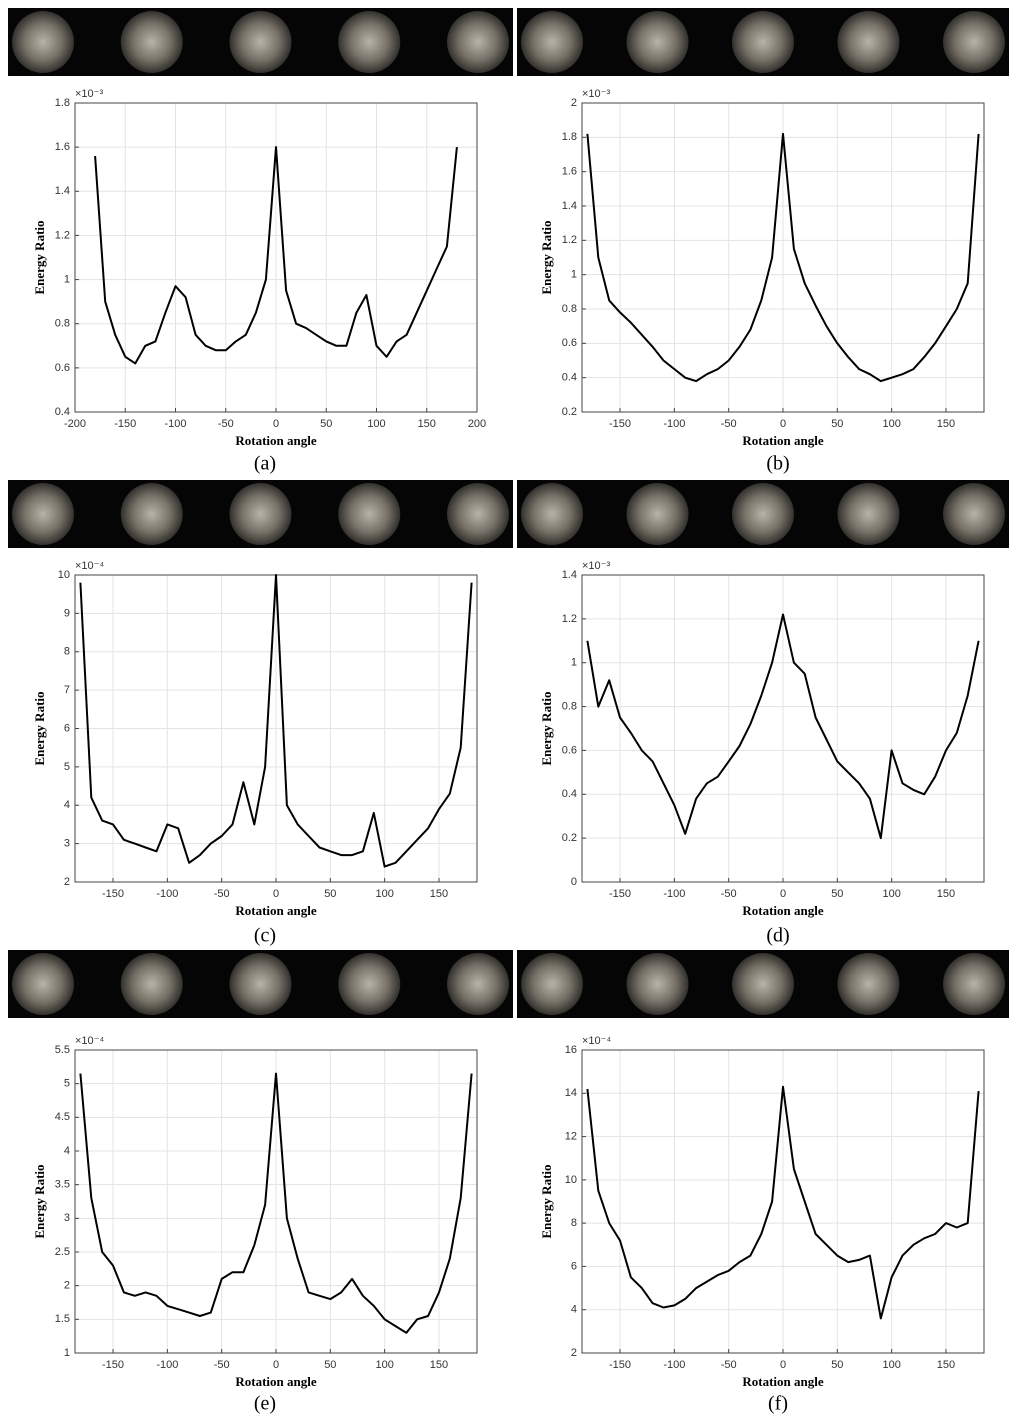 The height and width of the screenshot is (1421, 1009). What do you see at coordinates (62, 1117) in the screenshot?
I see `y-tick-label: 4.5` at bounding box center [62, 1117].